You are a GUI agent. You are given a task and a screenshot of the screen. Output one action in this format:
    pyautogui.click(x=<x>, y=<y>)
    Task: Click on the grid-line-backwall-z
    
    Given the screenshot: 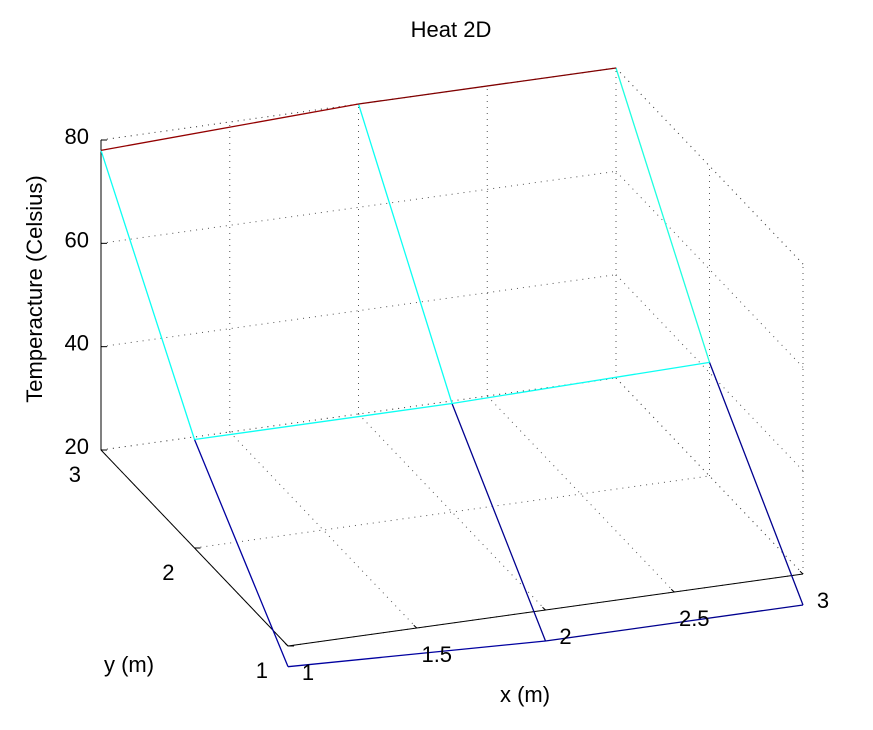 What is the action you would take?
    pyautogui.click(x=358, y=207)
    